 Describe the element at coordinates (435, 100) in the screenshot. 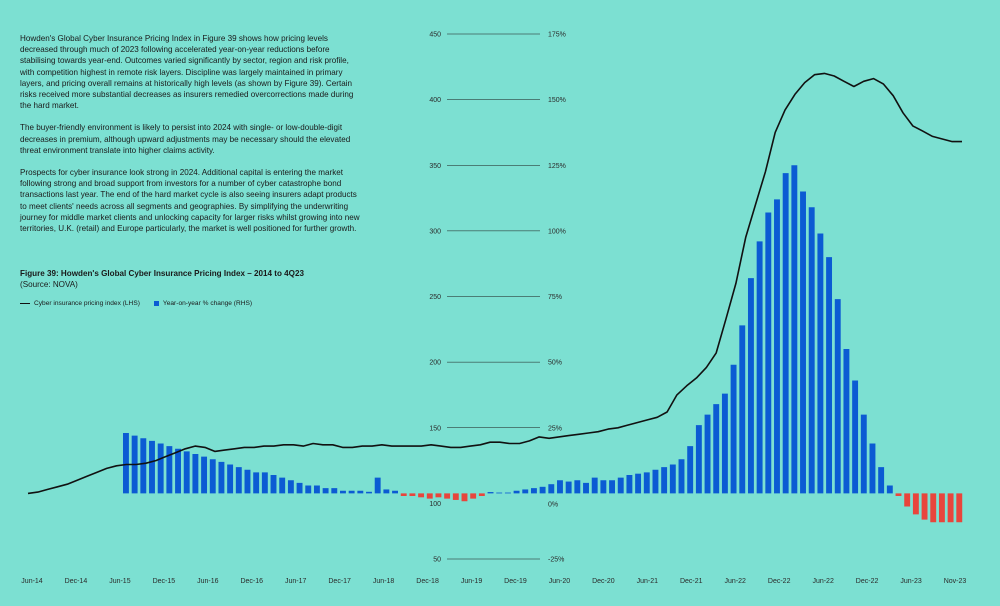

I see `y-left-tick-label: 400` at that location.